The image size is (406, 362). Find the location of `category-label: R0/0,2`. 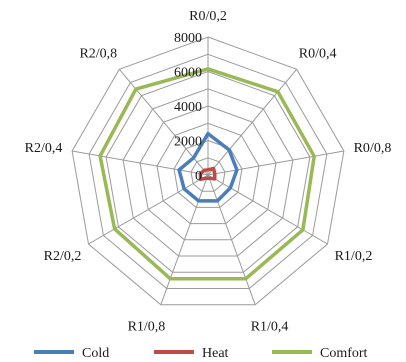

category-label: R0/0,2 is located at coordinates (208, 16).